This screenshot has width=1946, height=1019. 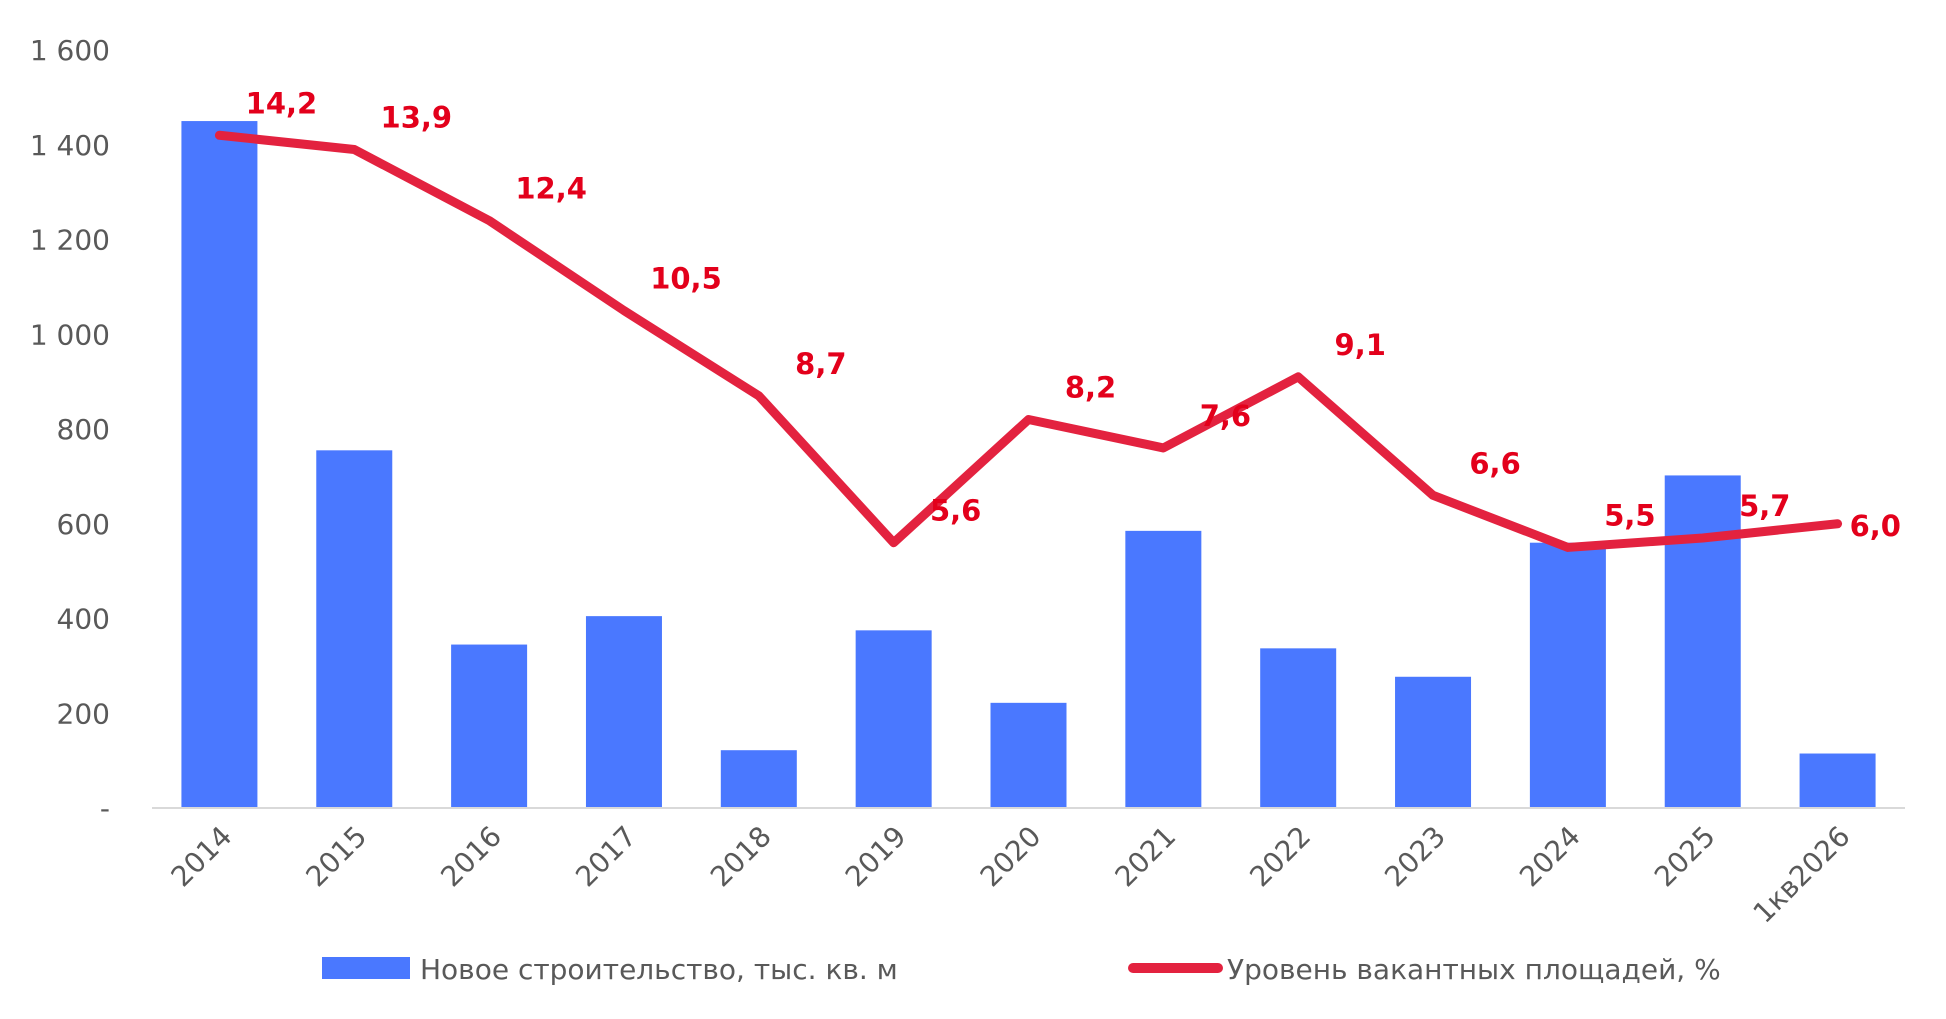 I want to click on y-tick-label: -, so click(x=105, y=808).